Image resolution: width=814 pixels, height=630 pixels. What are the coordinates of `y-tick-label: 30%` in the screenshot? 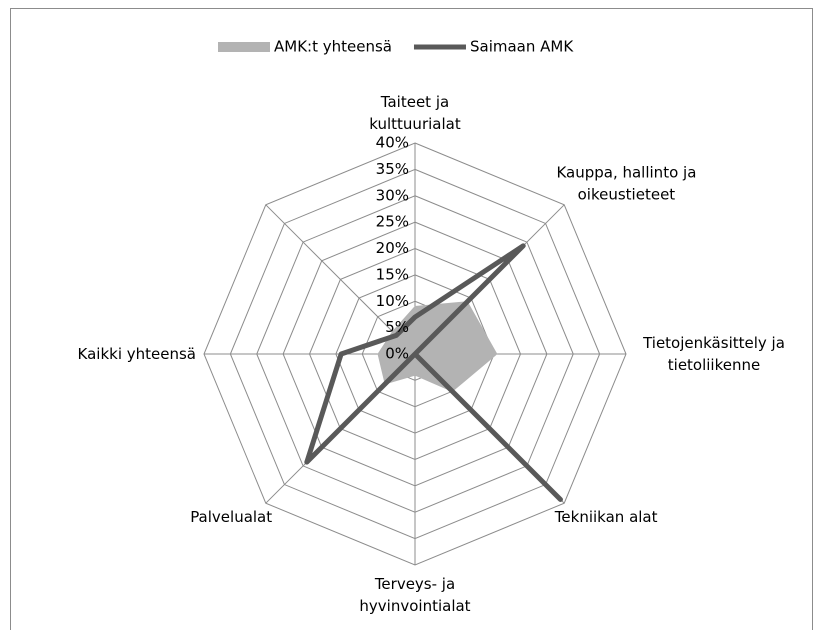 It's located at (392, 195).